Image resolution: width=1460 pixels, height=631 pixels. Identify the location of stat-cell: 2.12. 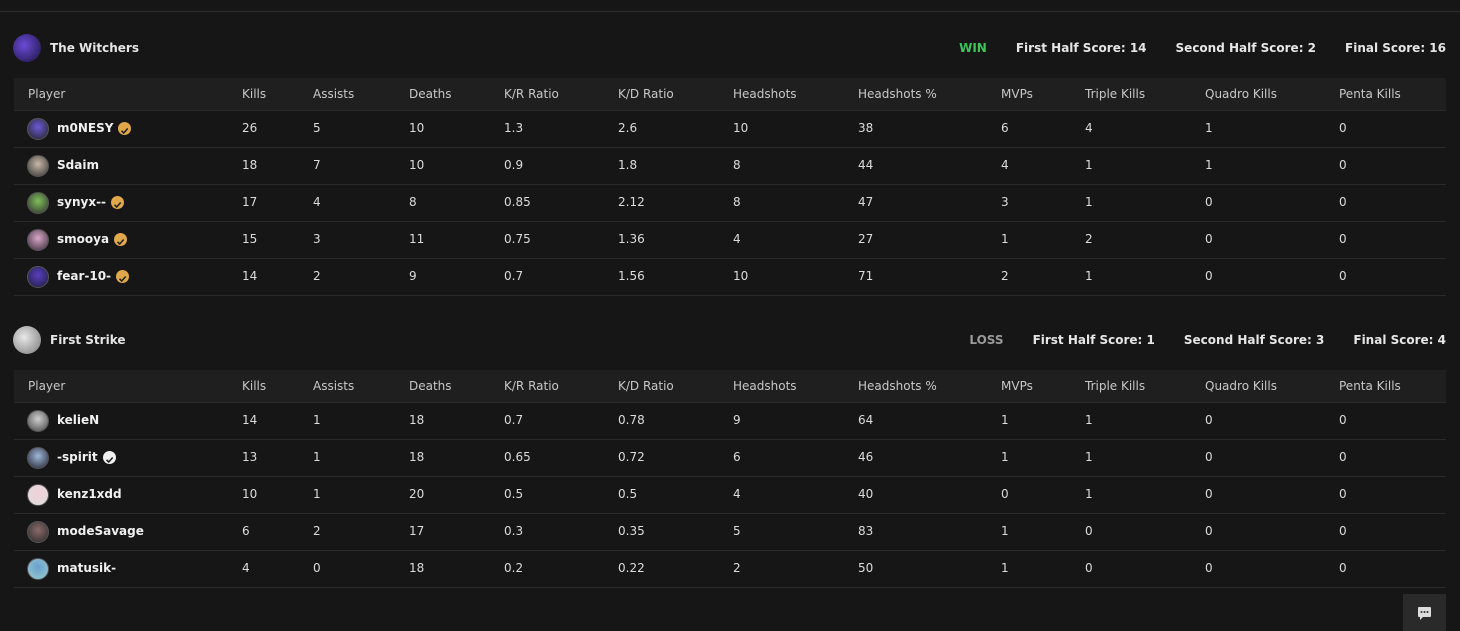
(631, 202).